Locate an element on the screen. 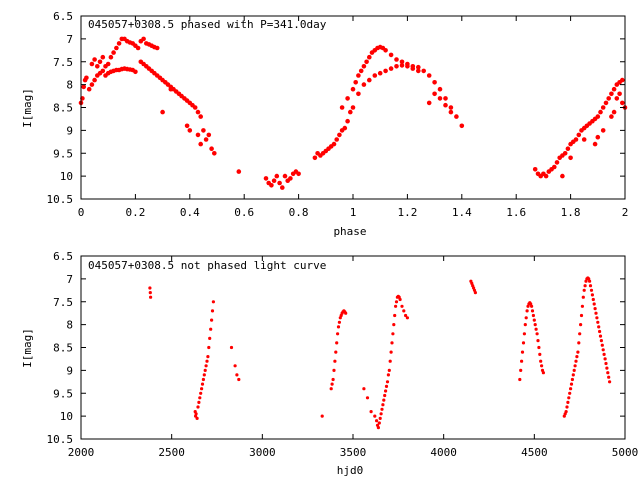 The image size is (640, 480). x-tick-label: 0 is located at coordinates (81, 212).